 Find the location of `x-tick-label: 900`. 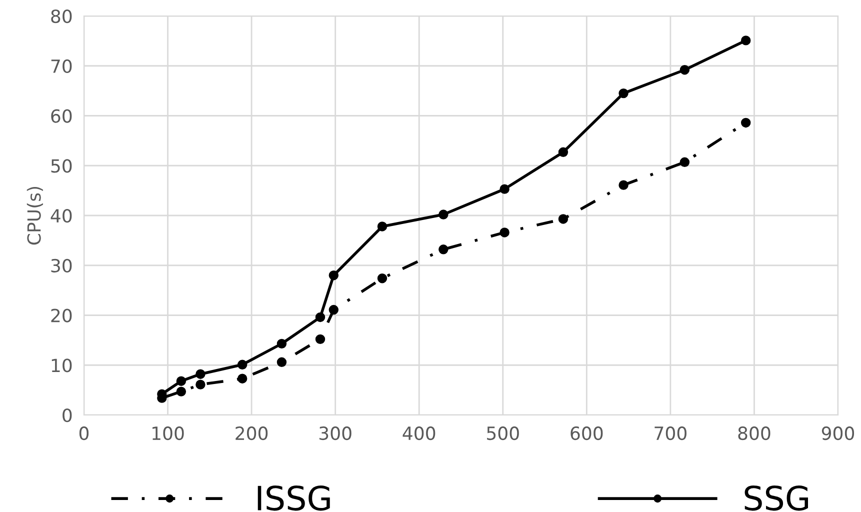

x-tick-label: 900 is located at coordinates (838, 433).